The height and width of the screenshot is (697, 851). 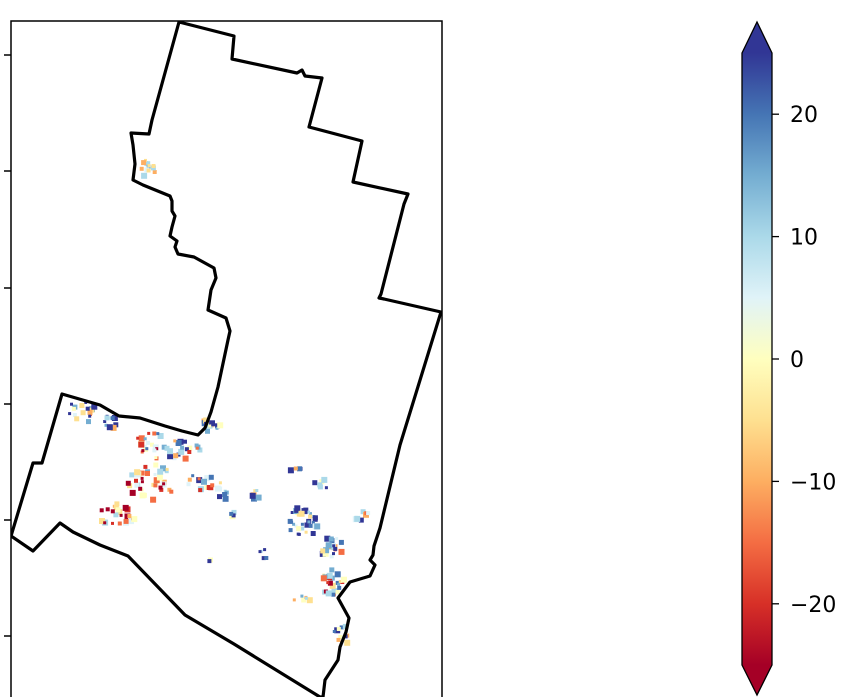 I want to click on colorbar-extend-max, so click(x=757, y=37).